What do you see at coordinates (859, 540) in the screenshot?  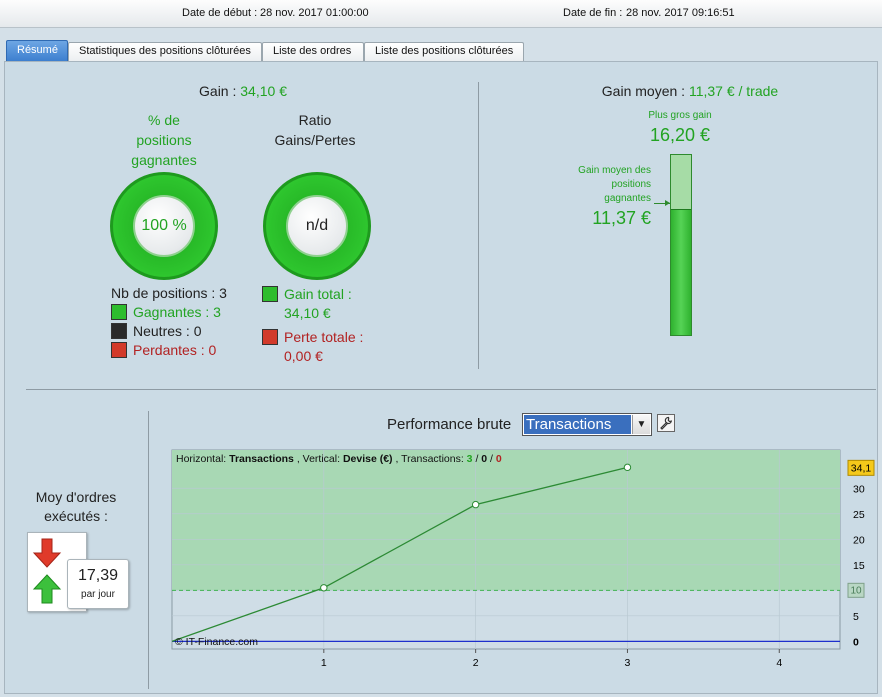 I see `chart-y-tick-label: 20` at bounding box center [859, 540].